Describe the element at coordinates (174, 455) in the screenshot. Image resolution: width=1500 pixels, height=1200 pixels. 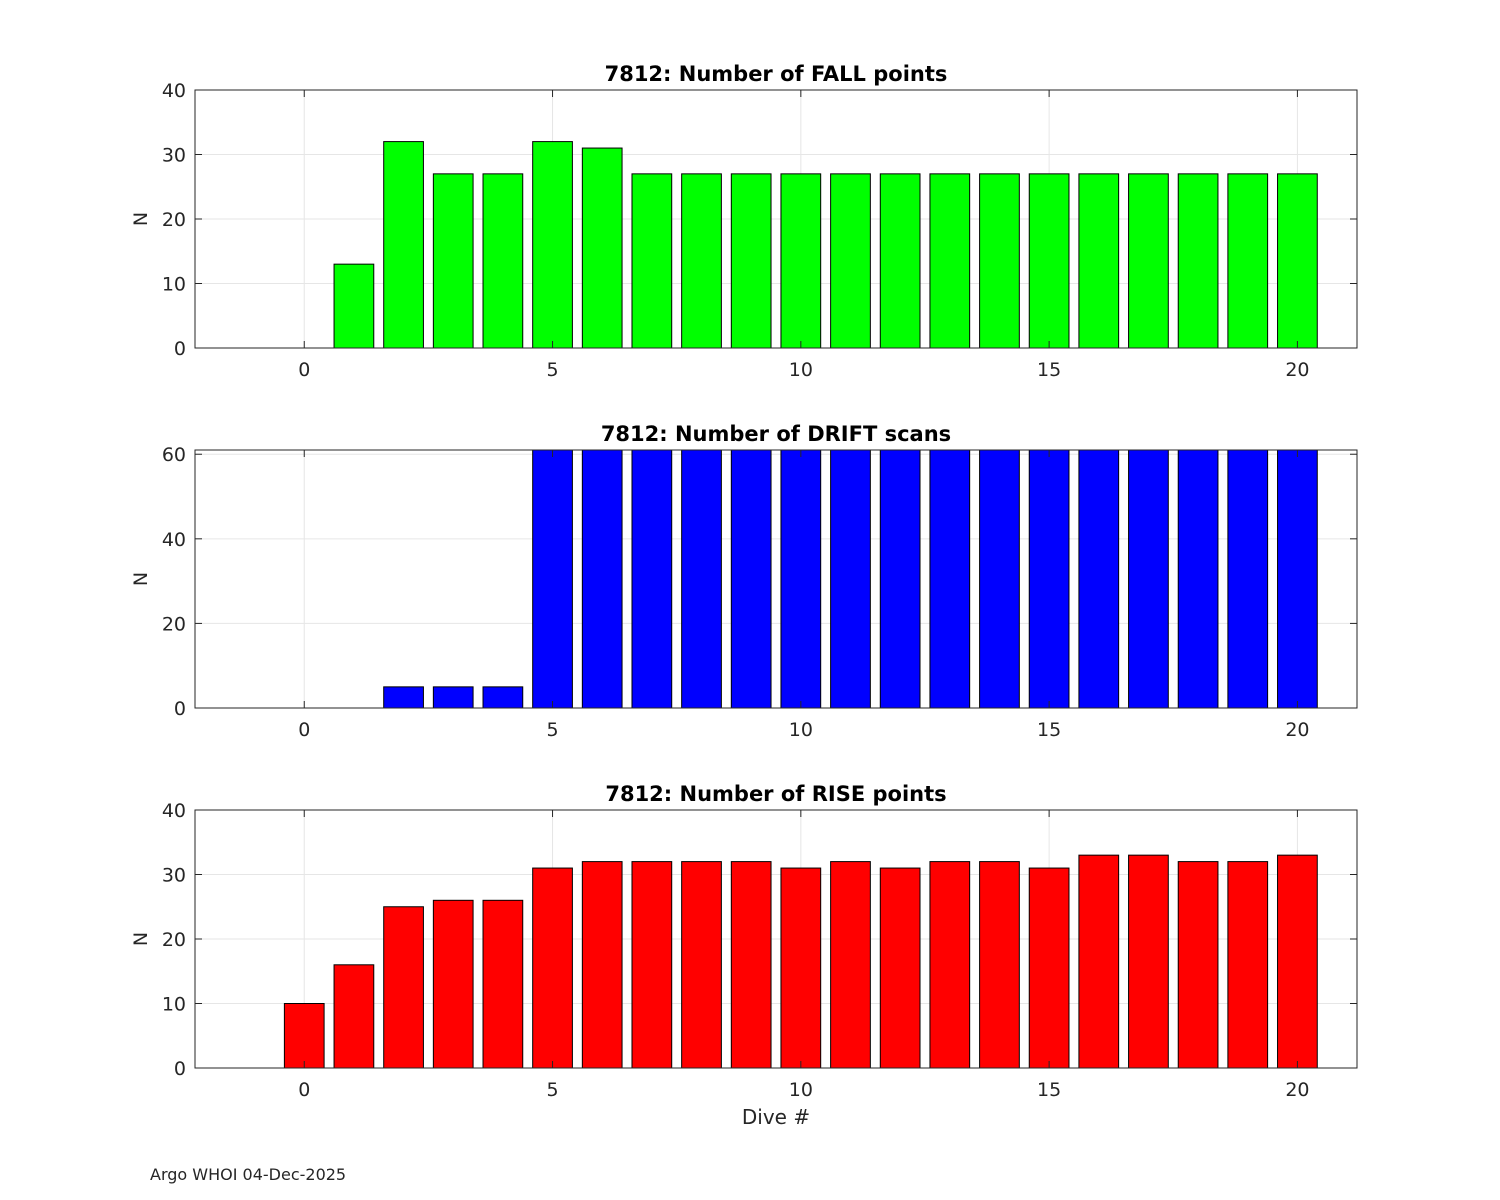
I see `y-tick-label: 60` at that location.